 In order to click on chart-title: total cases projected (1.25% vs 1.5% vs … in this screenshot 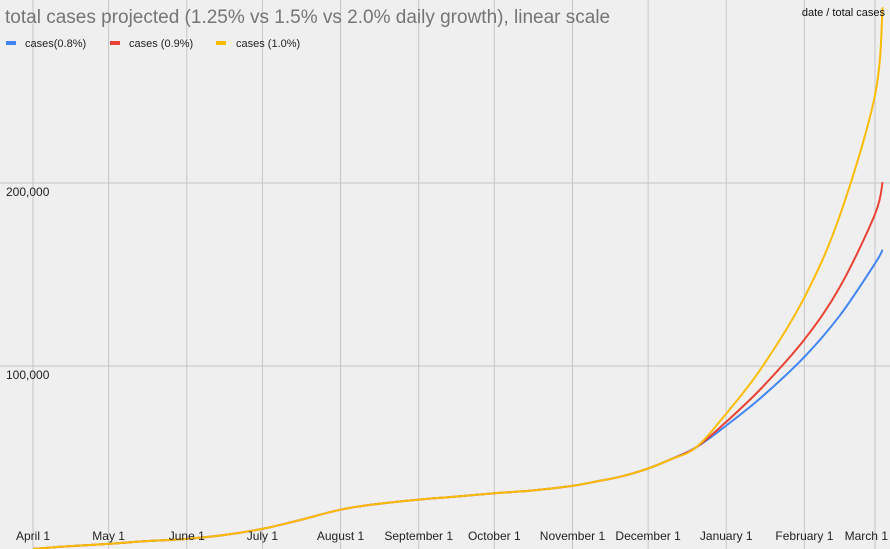, I will do `click(307, 17)`.